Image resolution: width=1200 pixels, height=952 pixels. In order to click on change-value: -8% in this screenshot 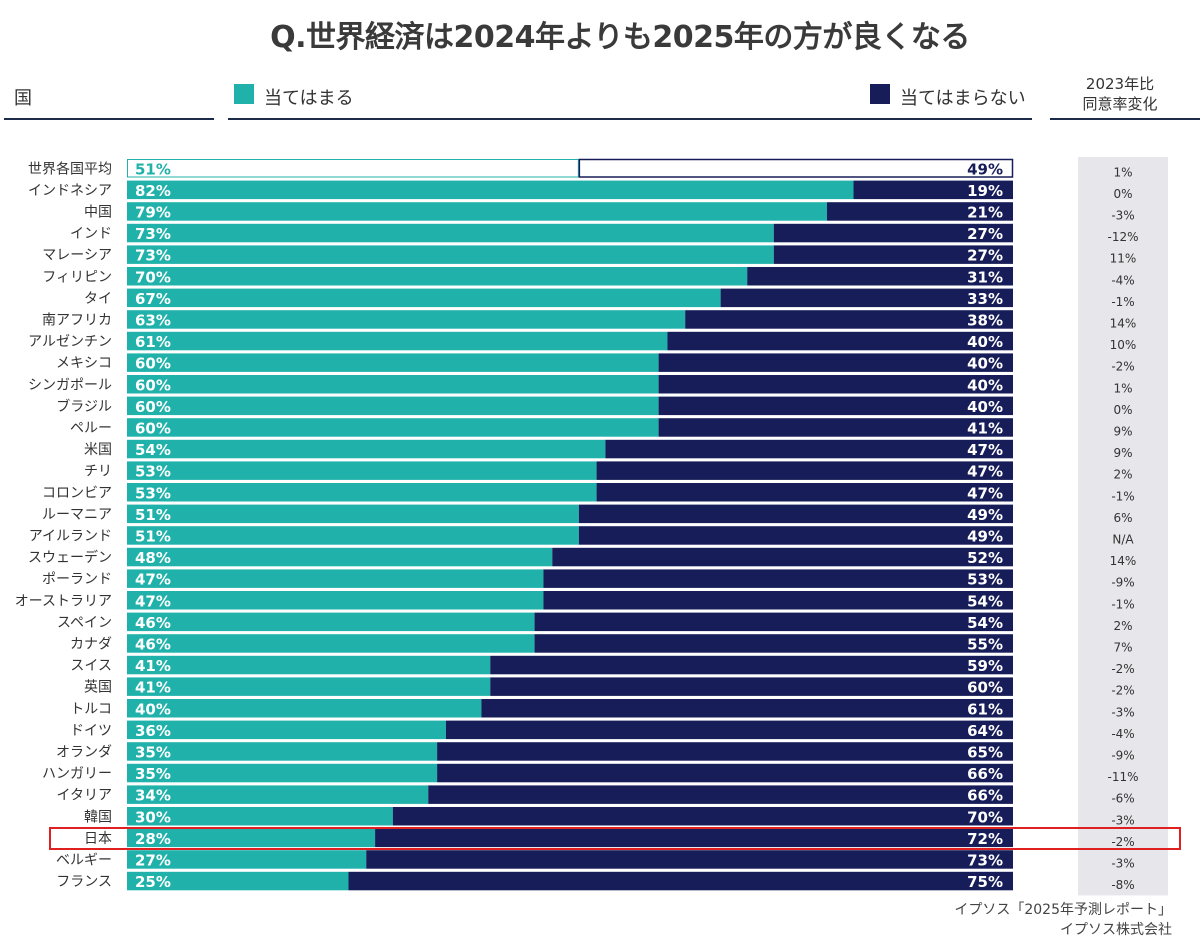, I will do `click(1122, 885)`.